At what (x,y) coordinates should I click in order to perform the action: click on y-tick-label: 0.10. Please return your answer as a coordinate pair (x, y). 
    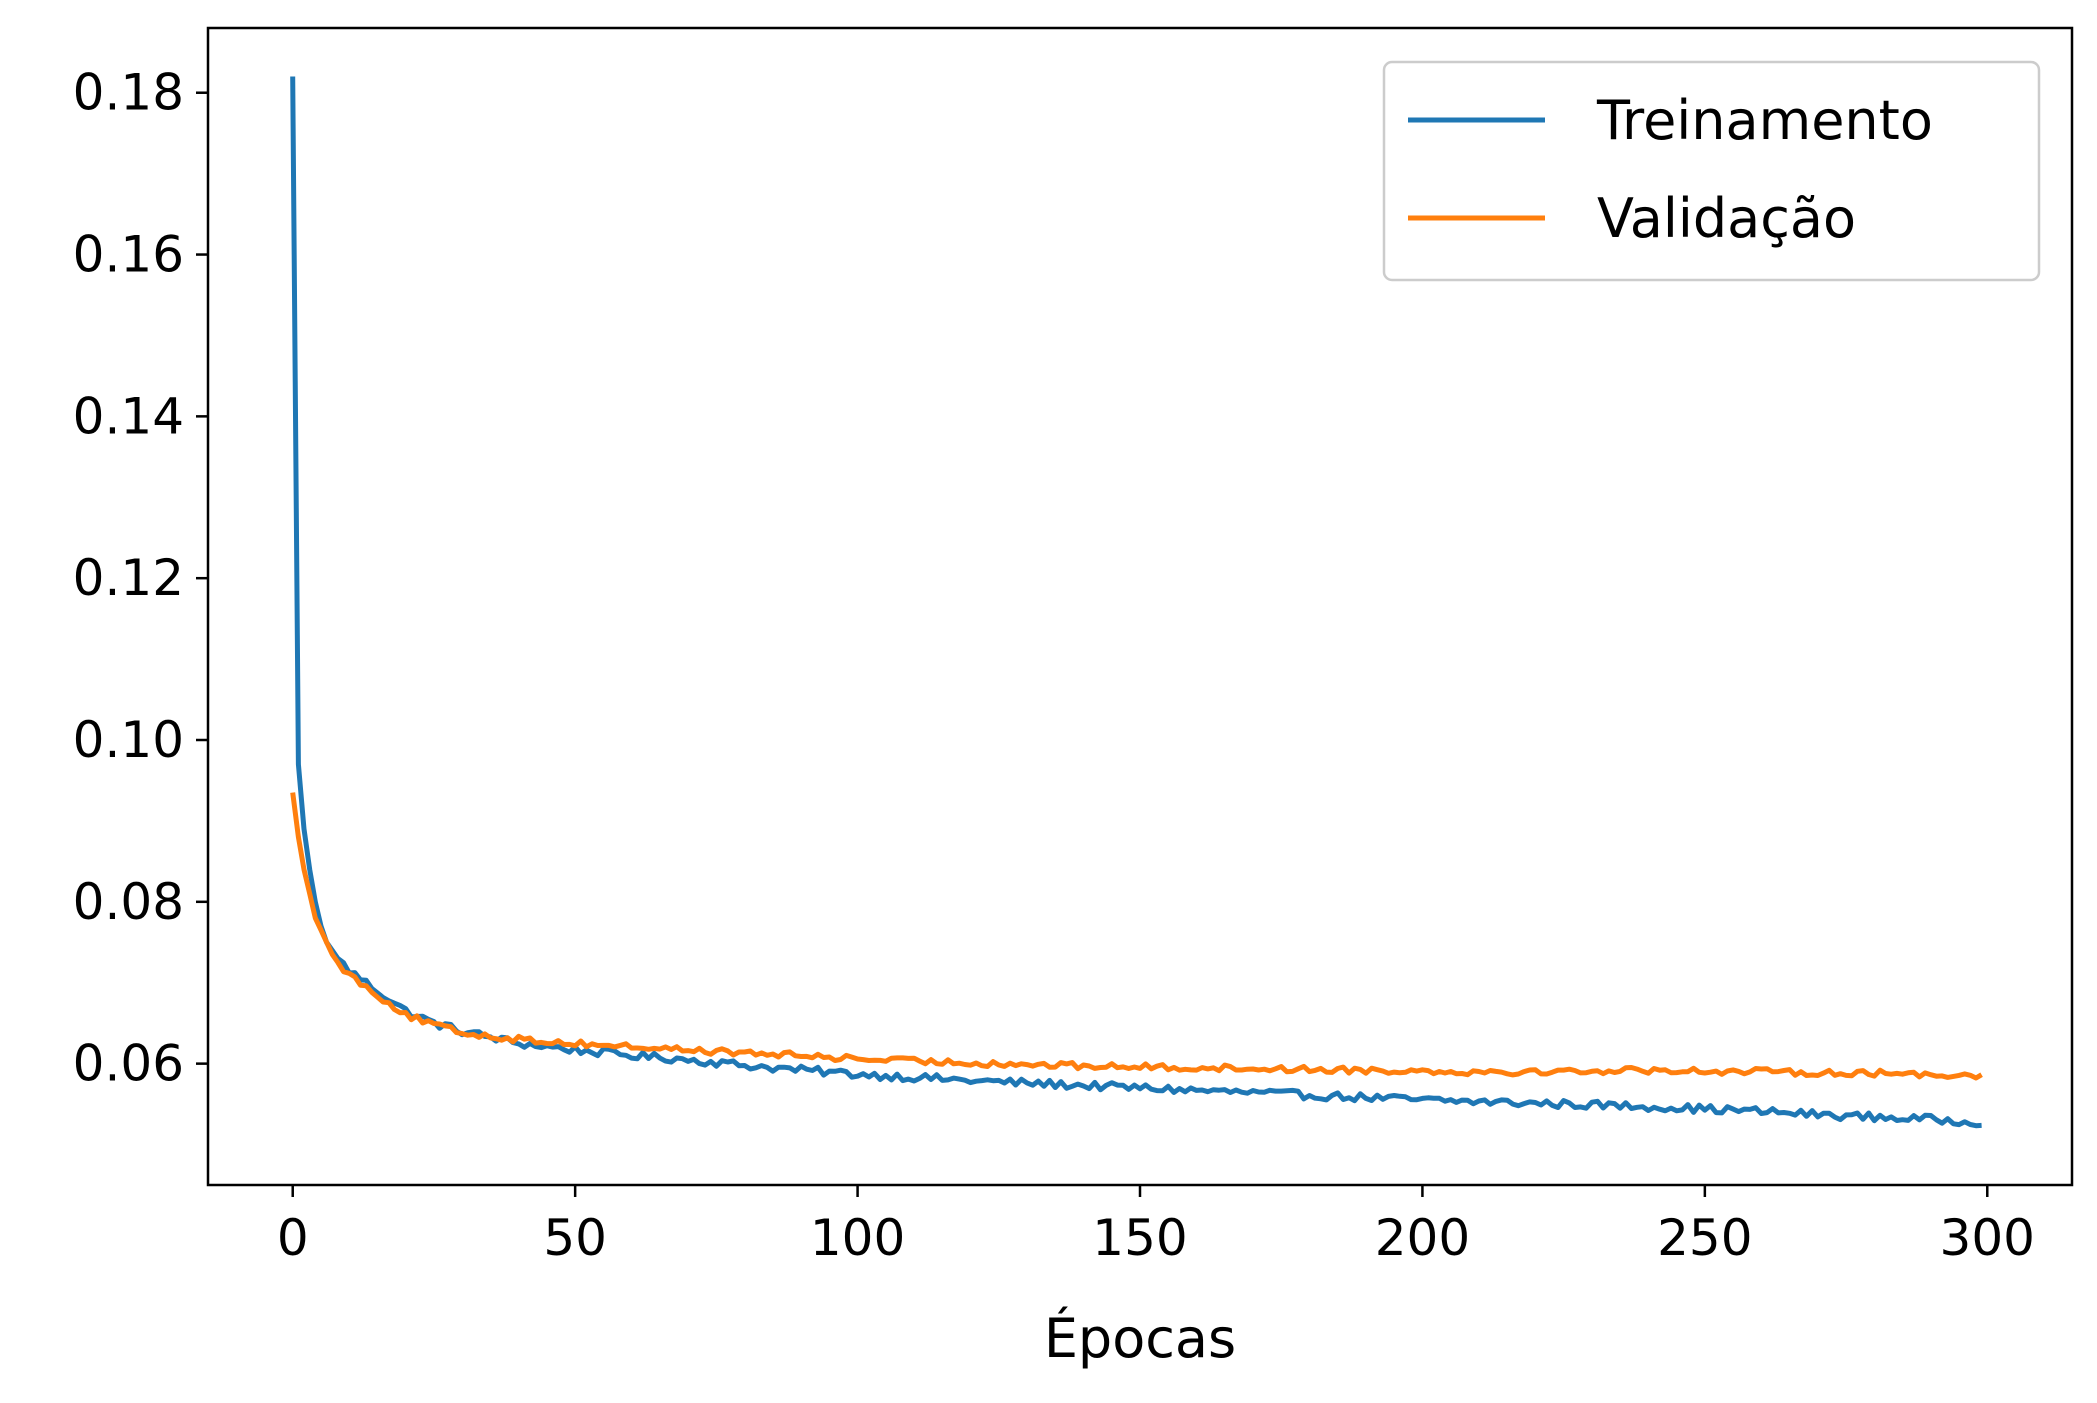
    Looking at the image, I should click on (128, 740).